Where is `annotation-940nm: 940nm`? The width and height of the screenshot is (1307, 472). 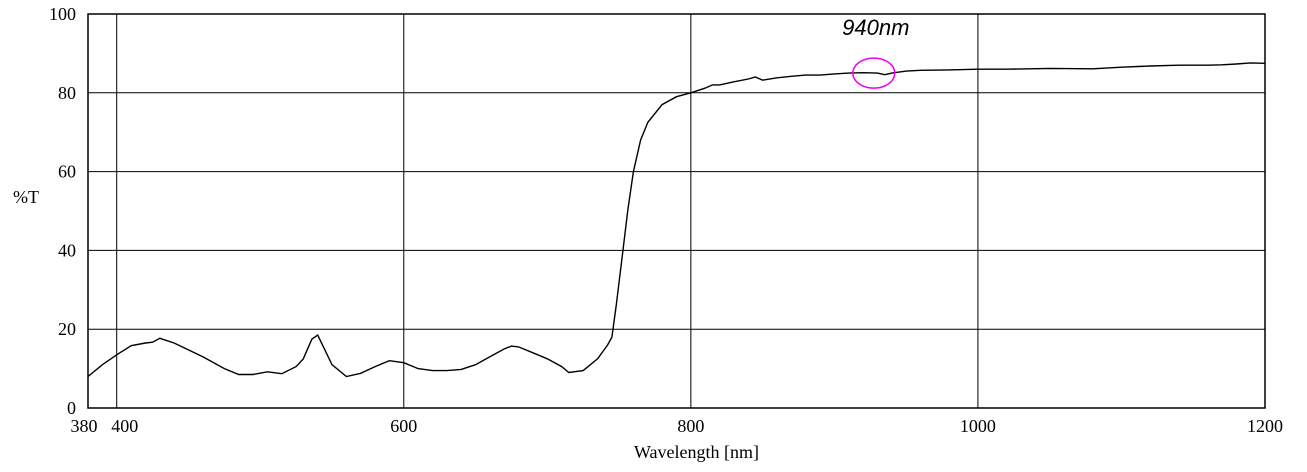
annotation-940nm: 940nm is located at coordinates (875, 27).